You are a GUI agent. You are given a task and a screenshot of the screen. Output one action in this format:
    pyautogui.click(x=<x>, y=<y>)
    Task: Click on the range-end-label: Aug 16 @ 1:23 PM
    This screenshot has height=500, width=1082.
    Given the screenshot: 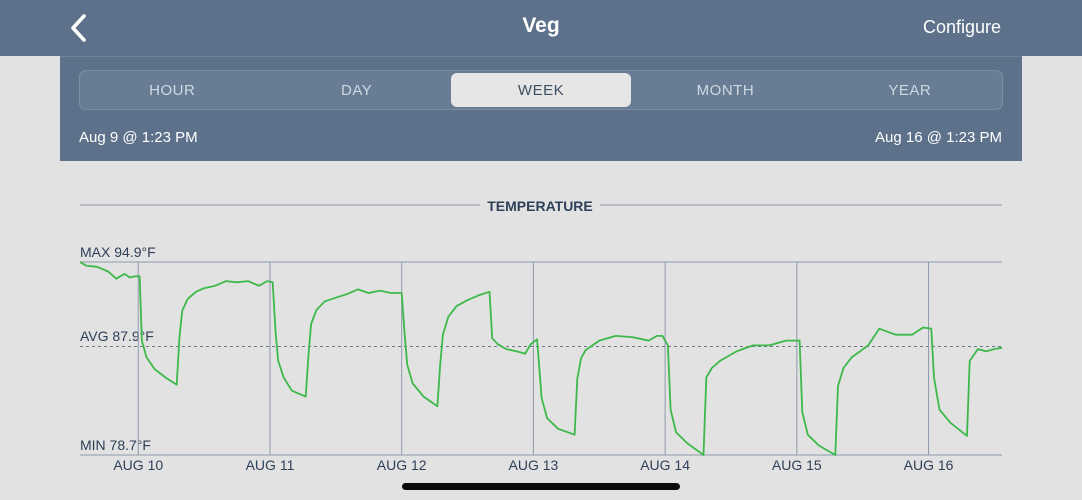 What is the action you would take?
    pyautogui.click(x=938, y=137)
    